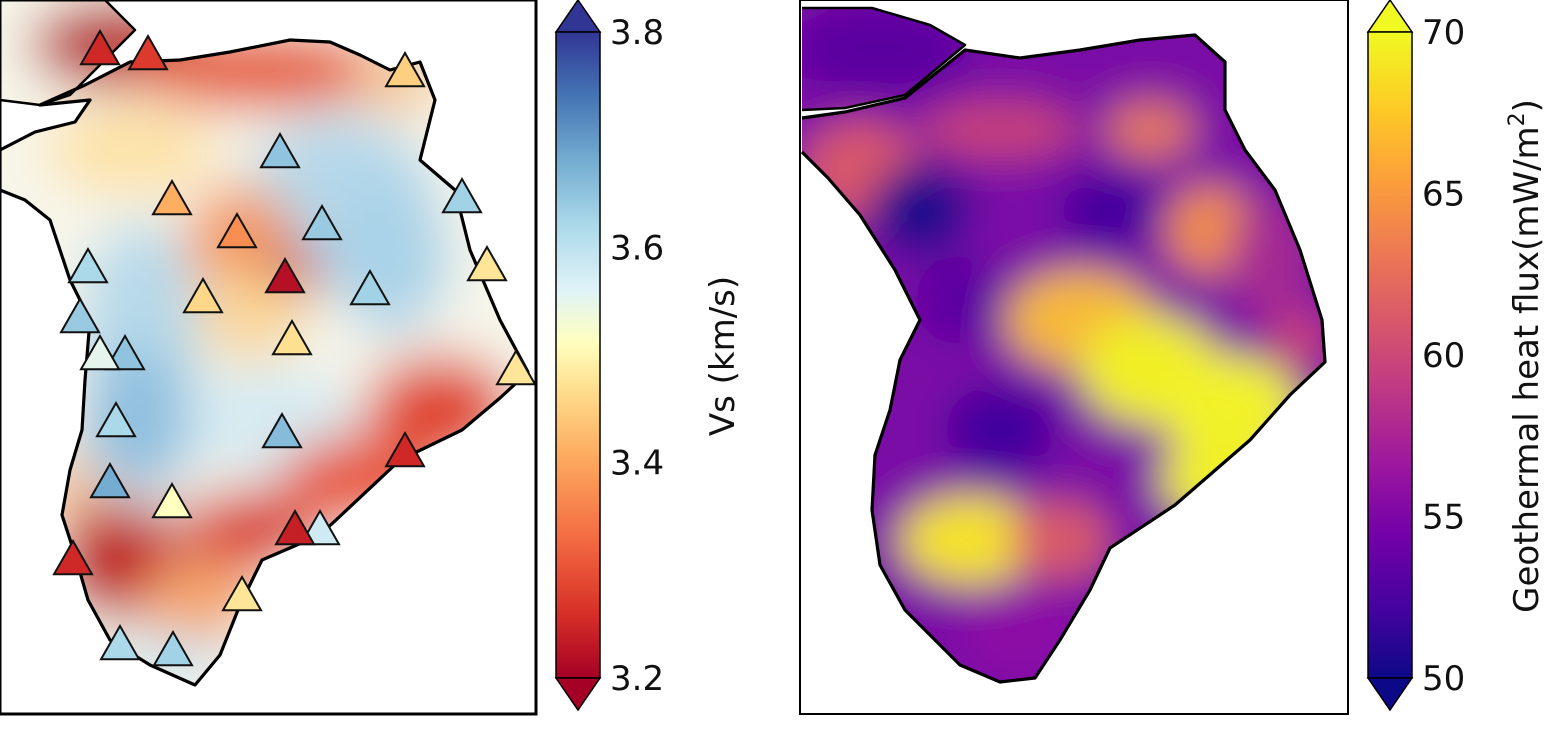 This screenshot has height=735, width=1556. What do you see at coordinates (637, 33) in the screenshot?
I see `vs-colorbar-tick-label: 3.8` at bounding box center [637, 33].